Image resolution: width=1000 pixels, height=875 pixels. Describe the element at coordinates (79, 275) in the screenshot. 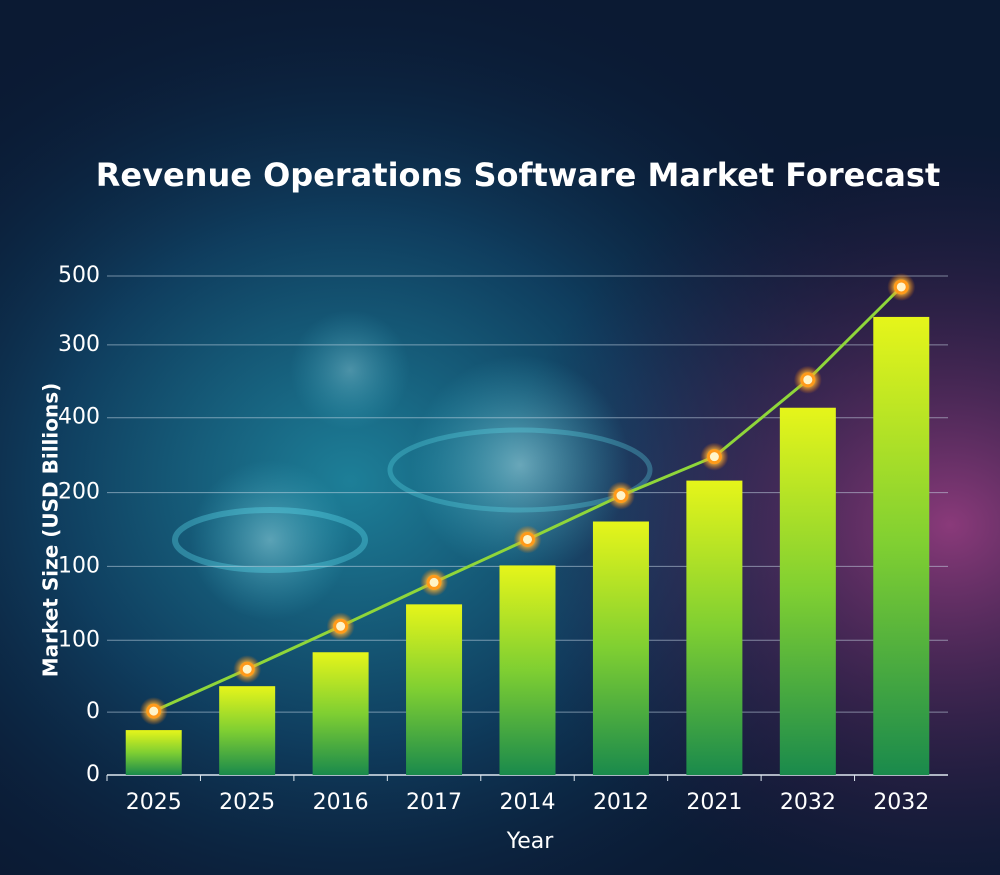

I see `y-tick-label: 500` at that location.